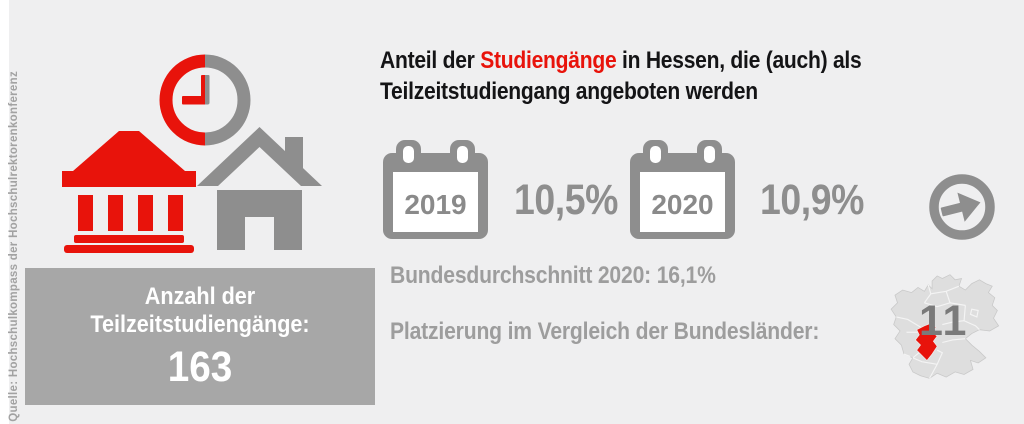 This screenshot has width=1024, height=424. Describe the element at coordinates (200, 367) in the screenshot. I see `count-box-value: 163` at that location.